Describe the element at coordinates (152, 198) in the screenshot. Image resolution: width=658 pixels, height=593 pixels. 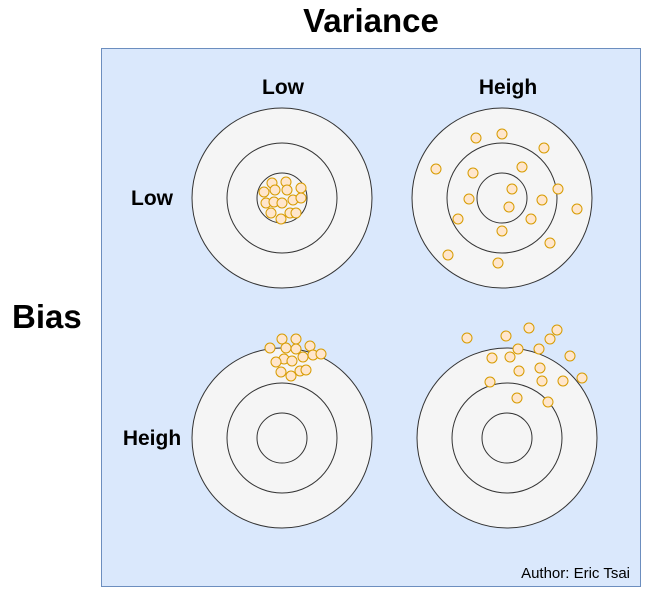
I see `row-label-low: Low` at that location.